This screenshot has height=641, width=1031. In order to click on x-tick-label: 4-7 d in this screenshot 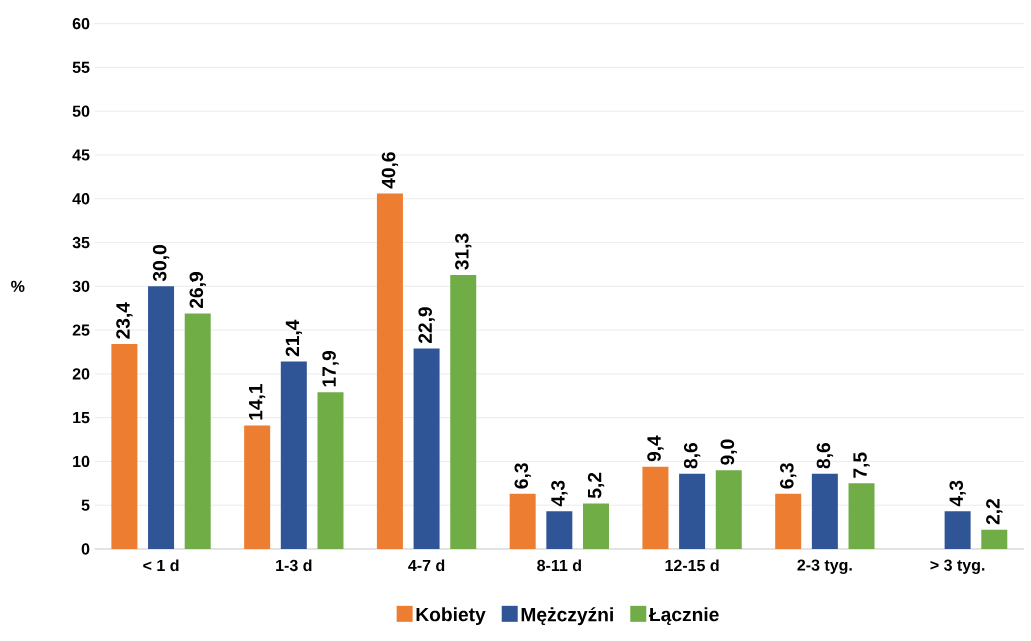, I will do `click(426, 565)`.